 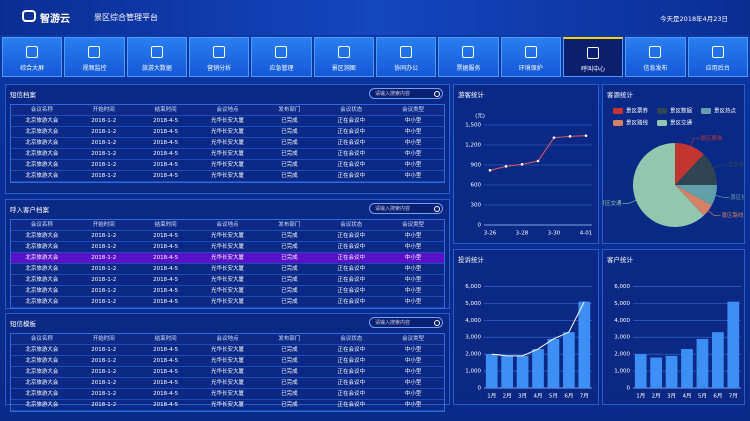 I want to click on nav-item: 景区测图, so click(x=343, y=57).